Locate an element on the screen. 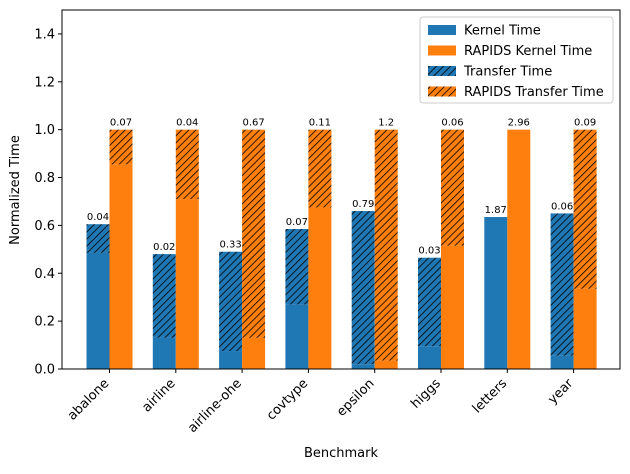 The image size is (630, 474). bar-baseline-transfer-year is located at coordinates (562, 284).